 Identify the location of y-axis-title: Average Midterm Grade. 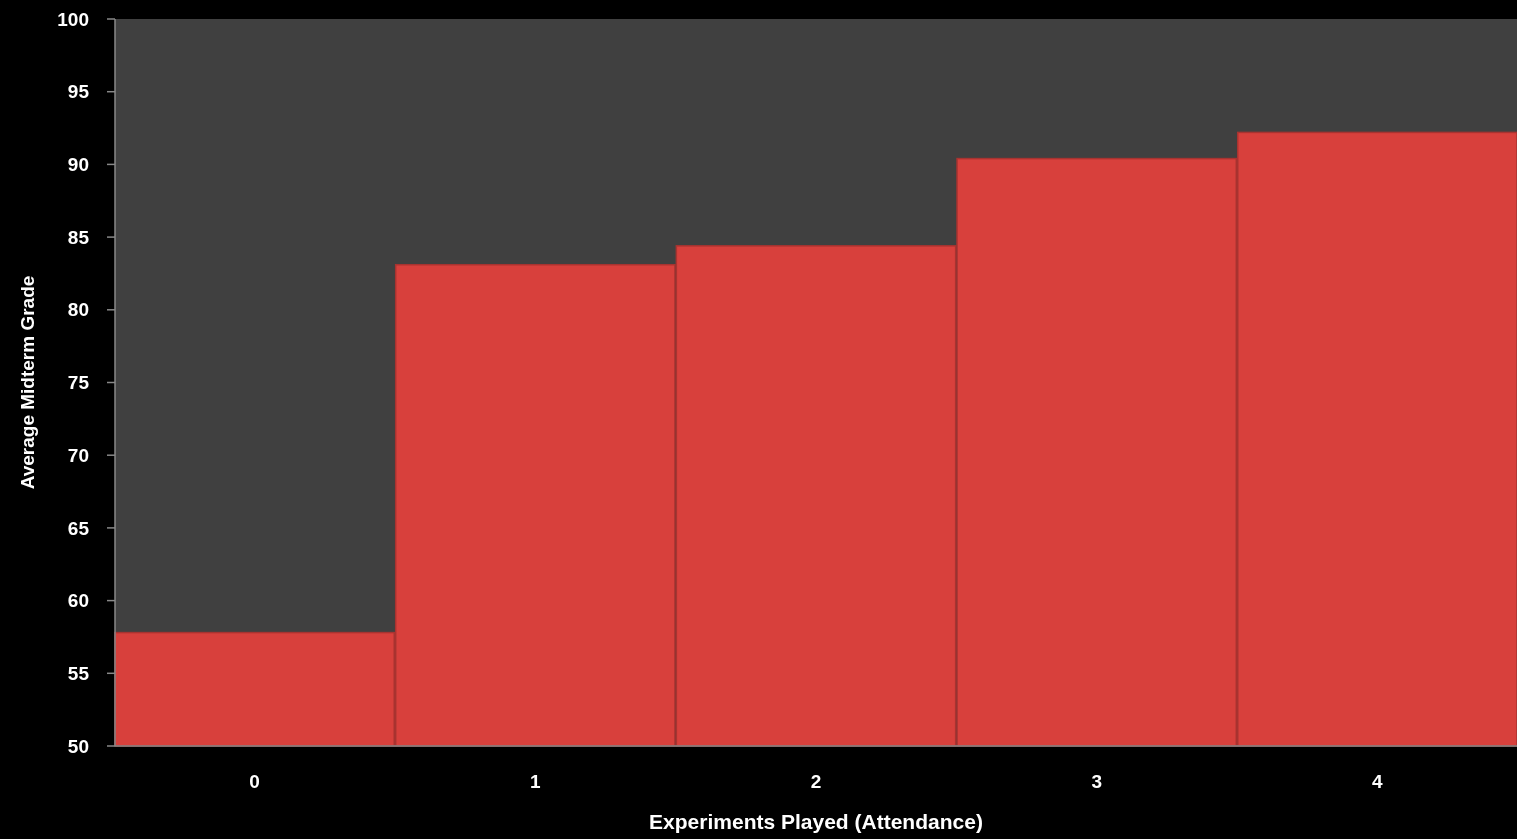
(27, 382).